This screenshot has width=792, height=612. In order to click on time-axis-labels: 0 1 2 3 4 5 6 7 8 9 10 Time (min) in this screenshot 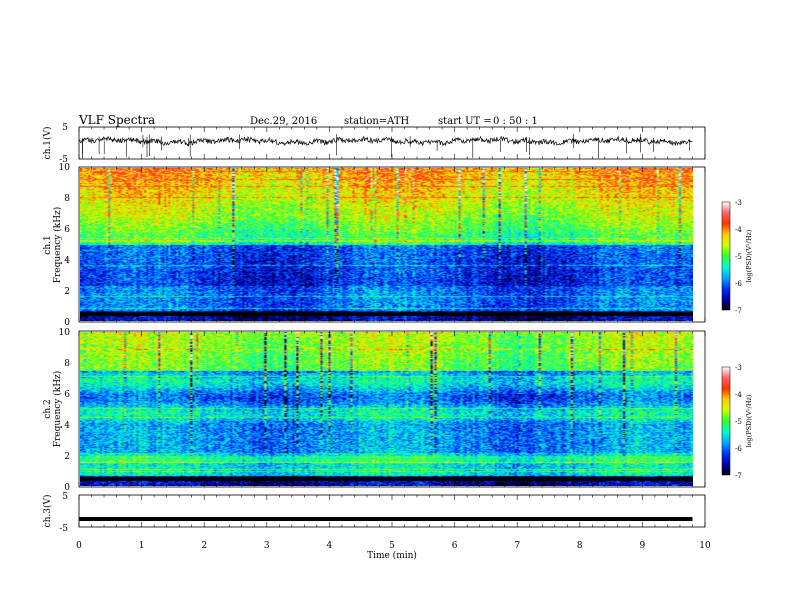, I will do `click(393, 551)`.